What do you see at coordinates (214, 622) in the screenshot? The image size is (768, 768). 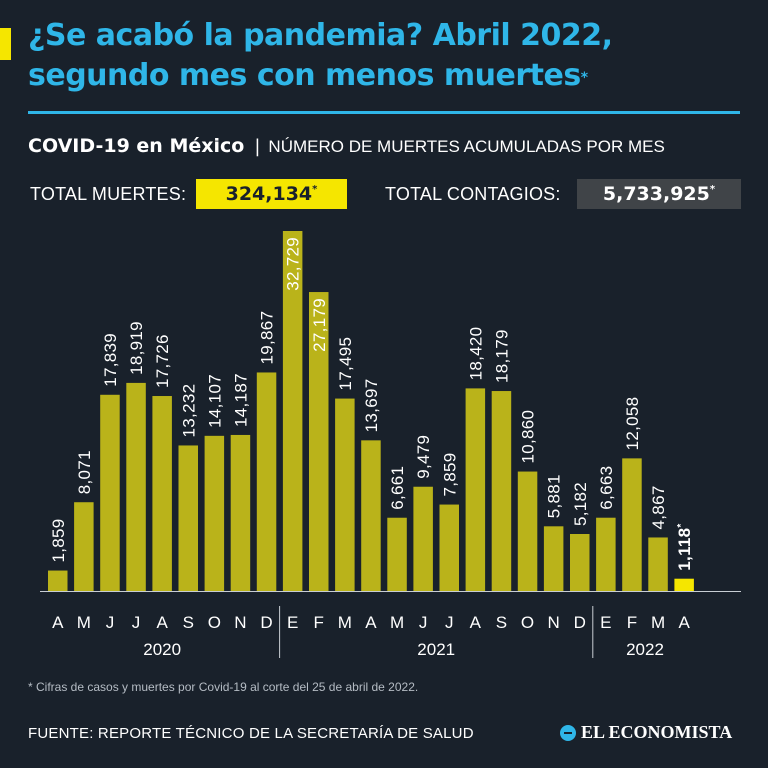 I see `month-tick-label-6: O` at bounding box center [214, 622].